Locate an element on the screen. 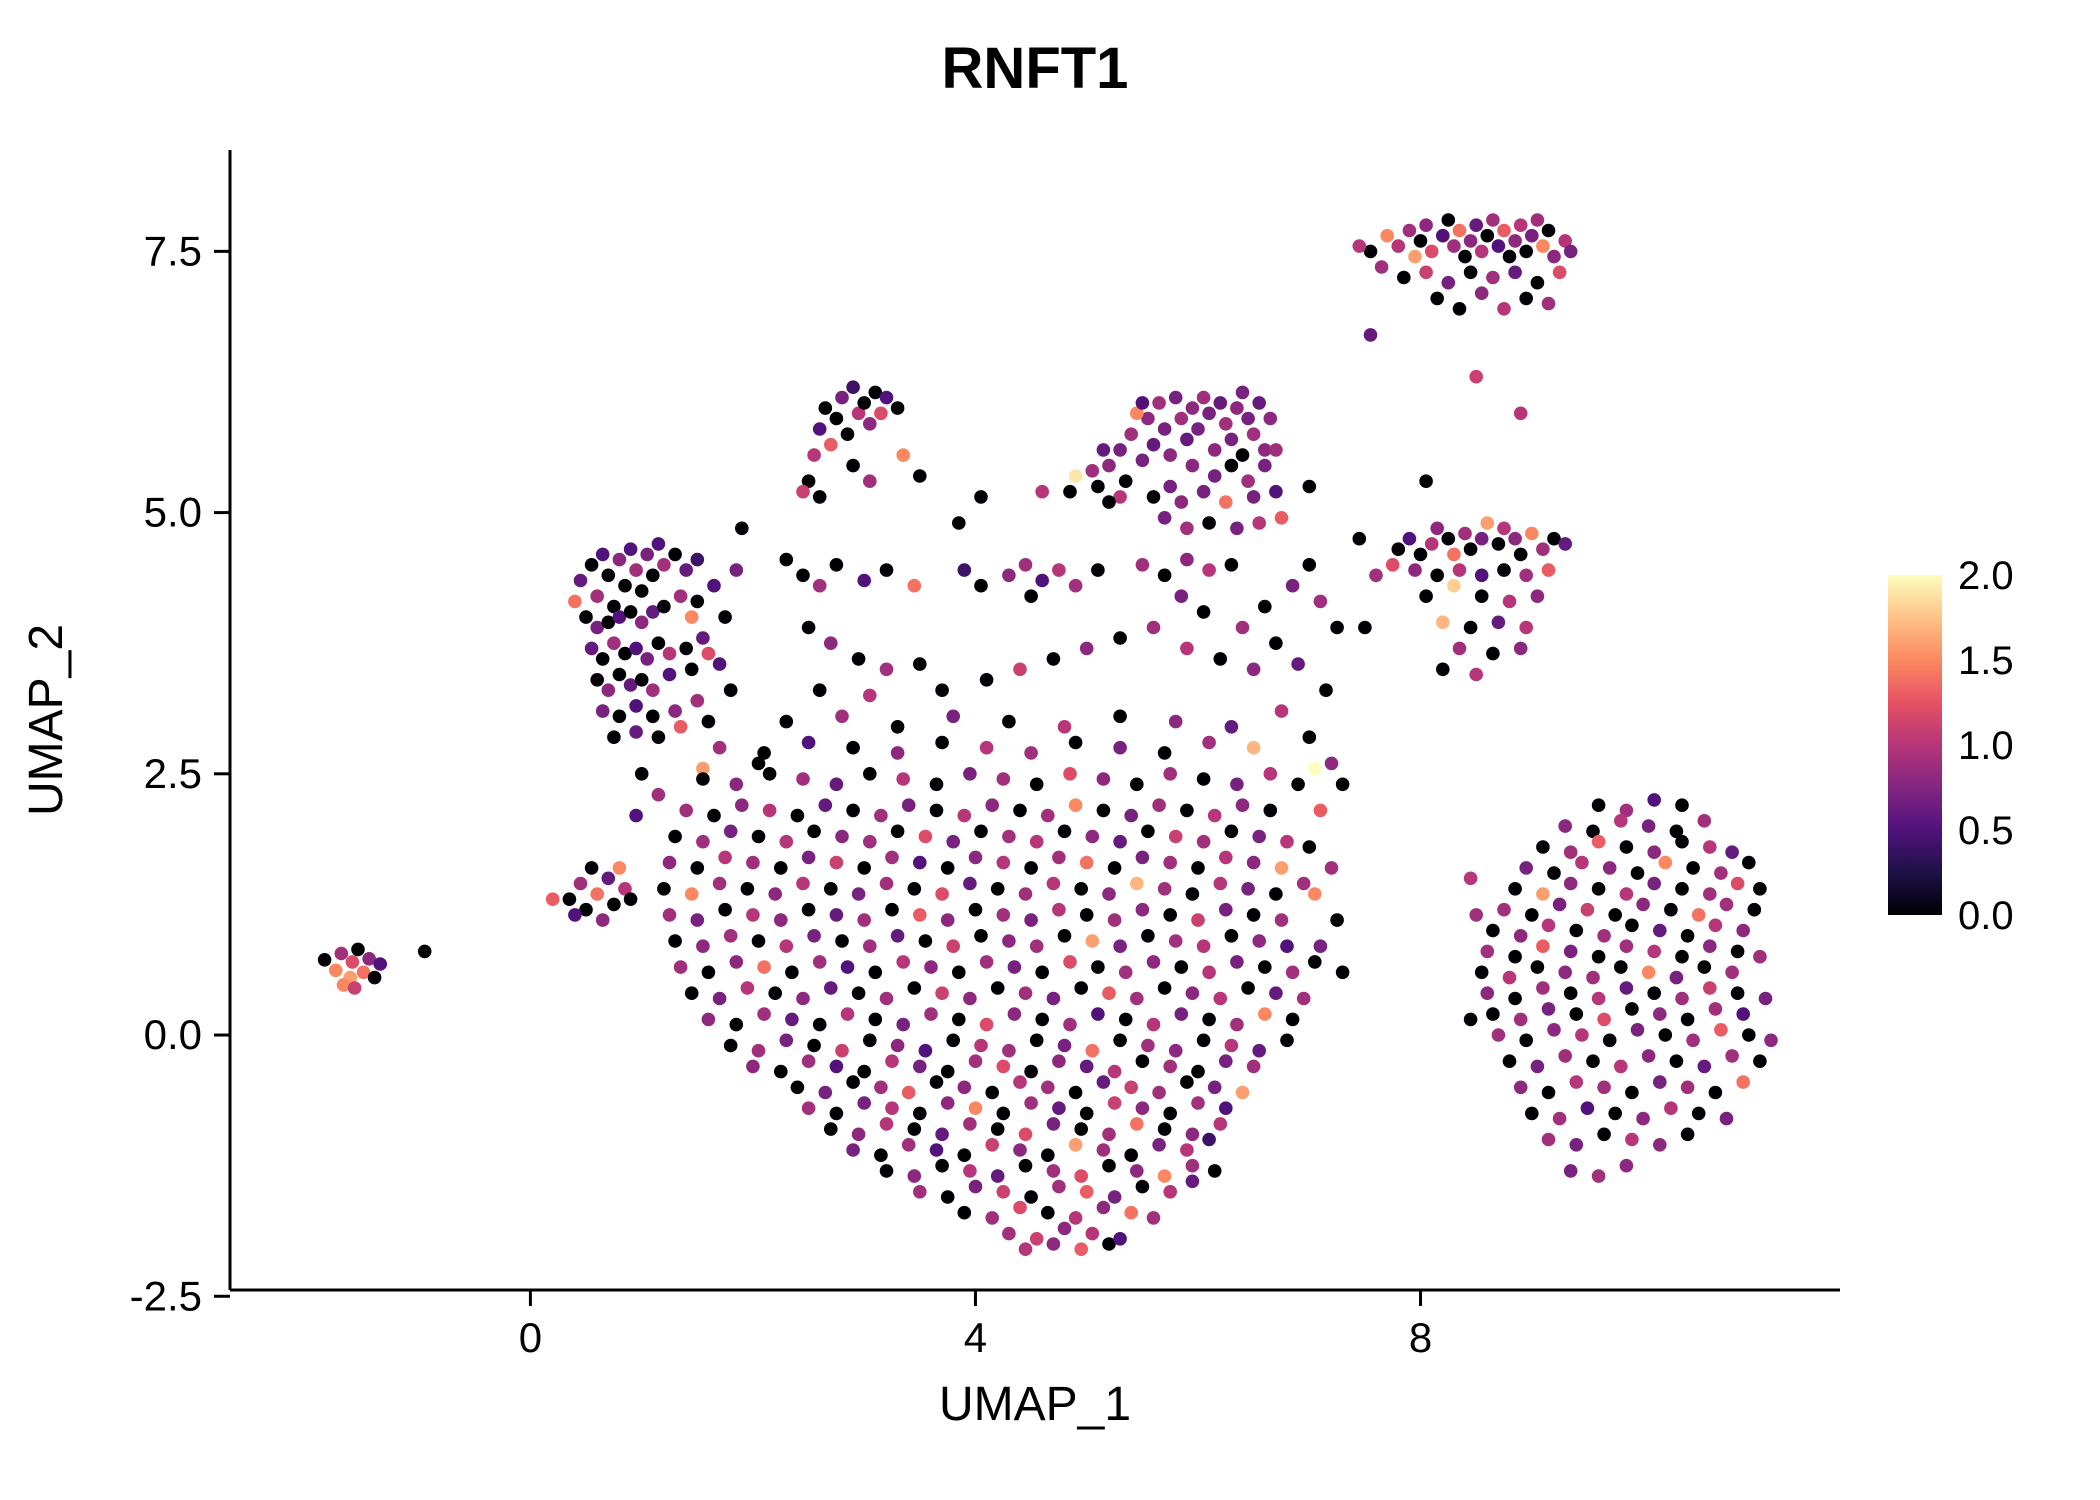 The height and width of the screenshot is (1500, 2100). y-tick-label: 7.5 is located at coordinates (173, 250).